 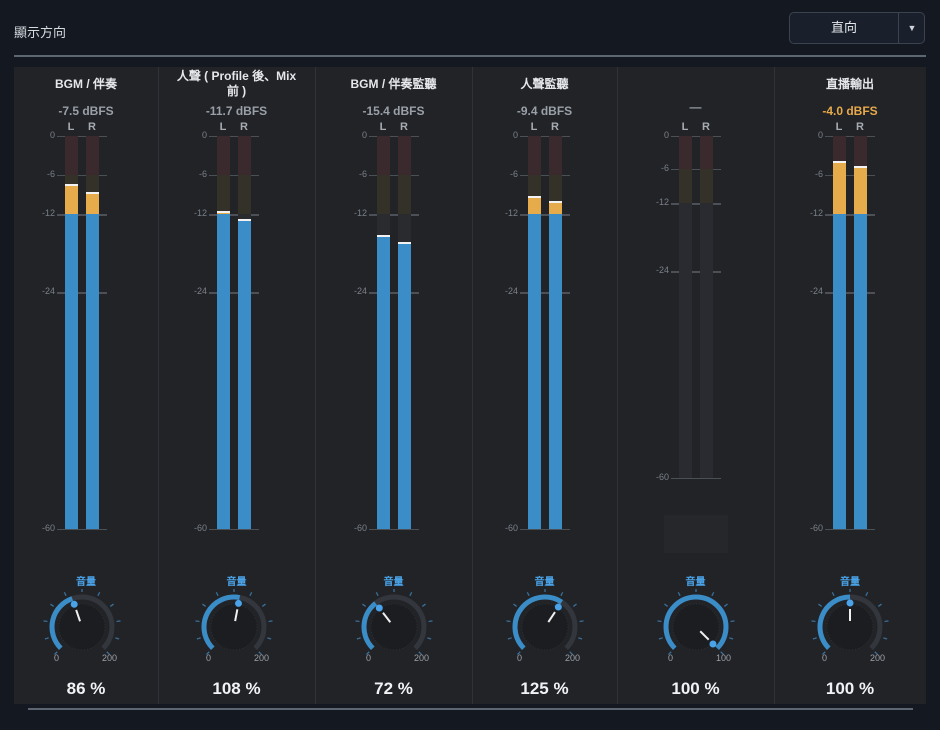 I want to click on direction-select-value: 直向, so click(x=843, y=27).